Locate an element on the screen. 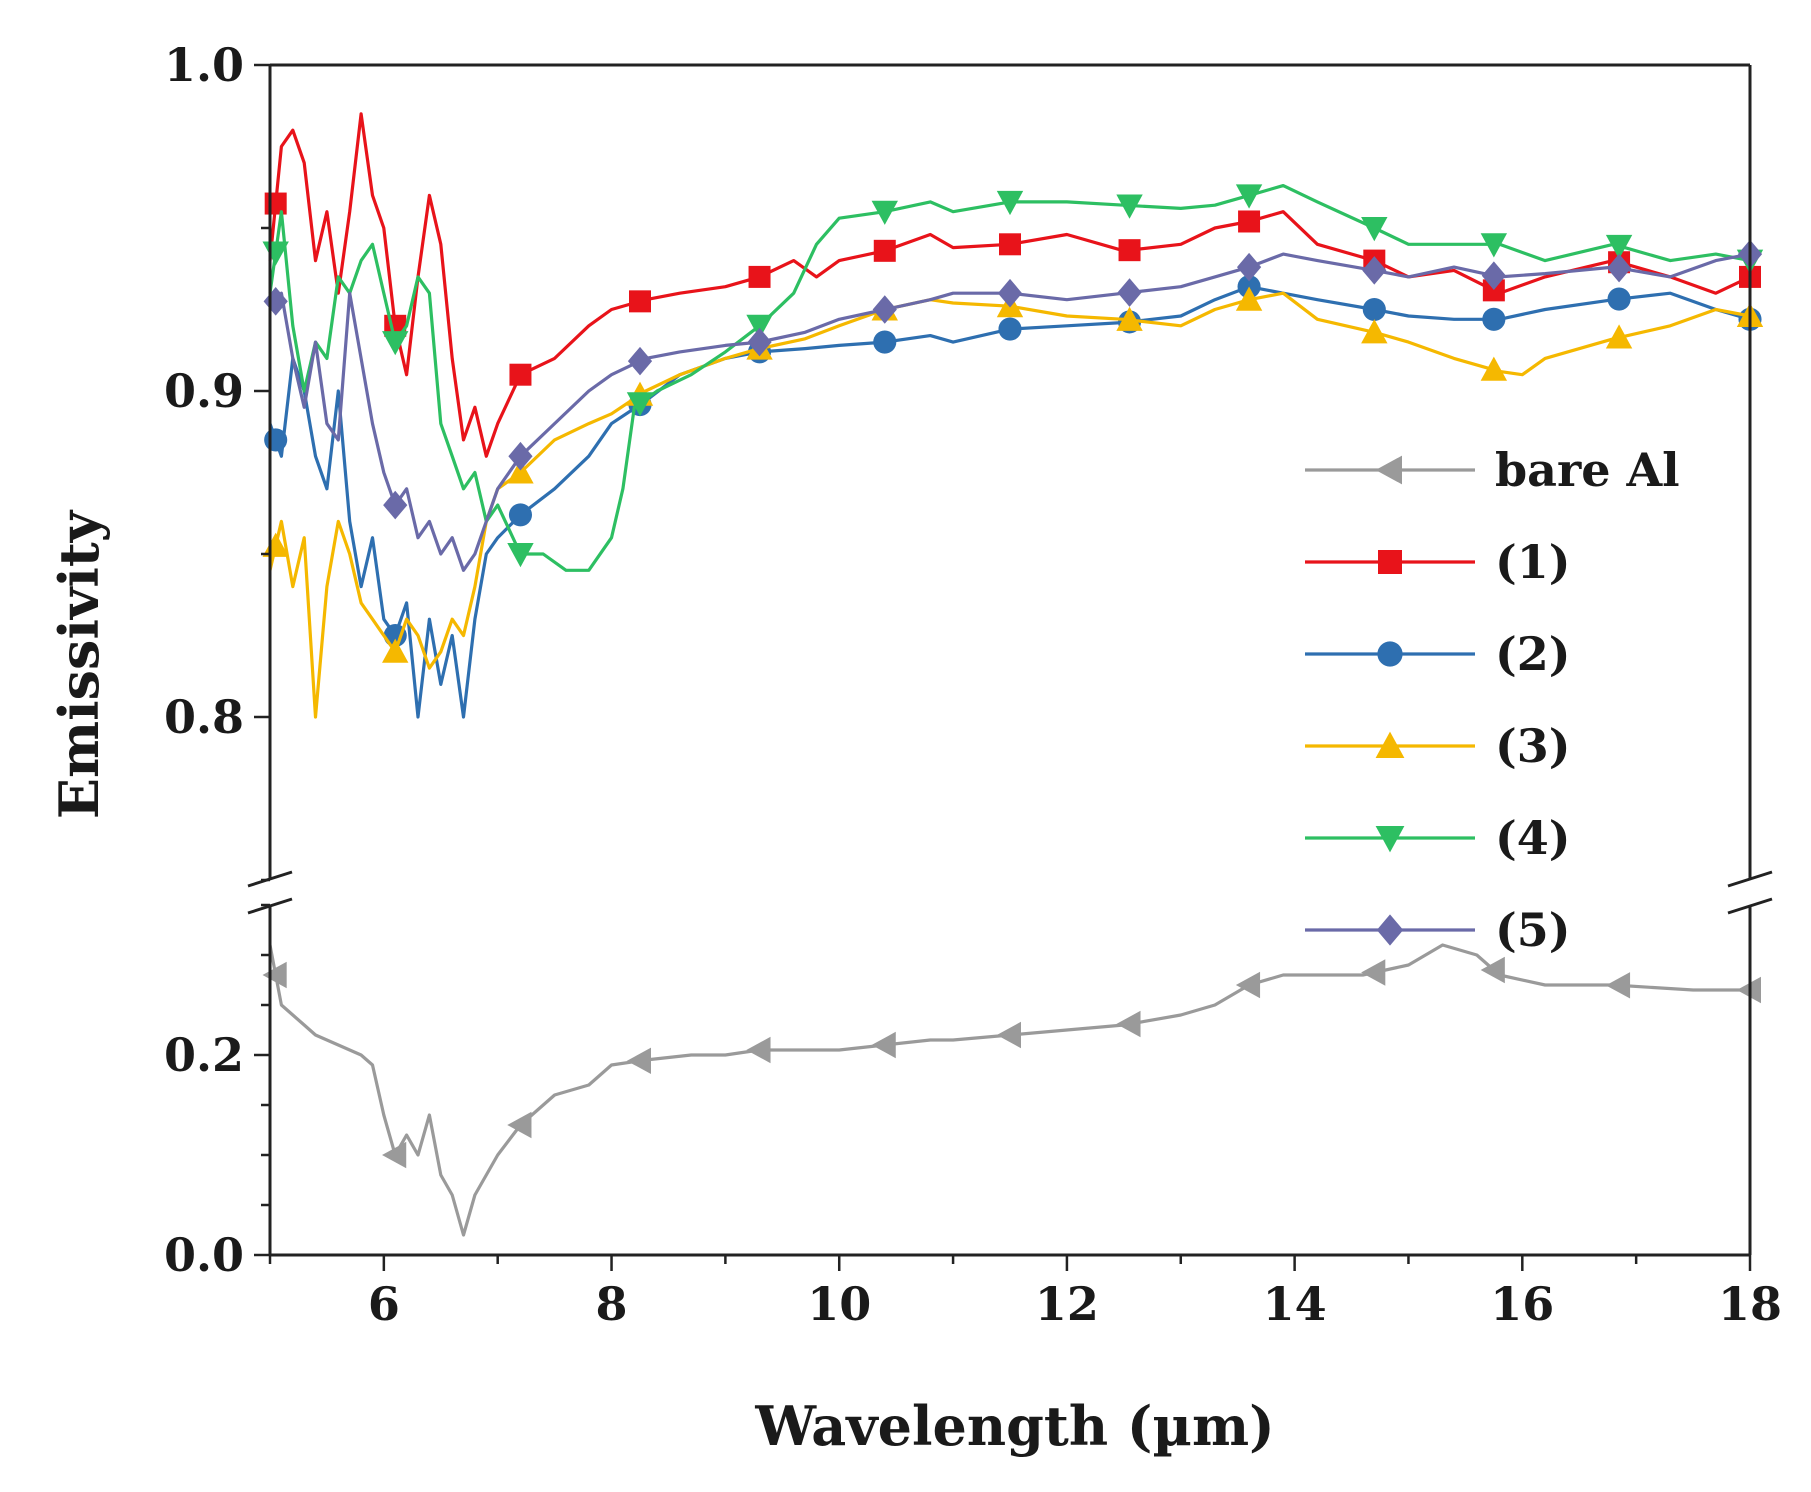  y-tick-label: 0.8 is located at coordinates (204, 717).